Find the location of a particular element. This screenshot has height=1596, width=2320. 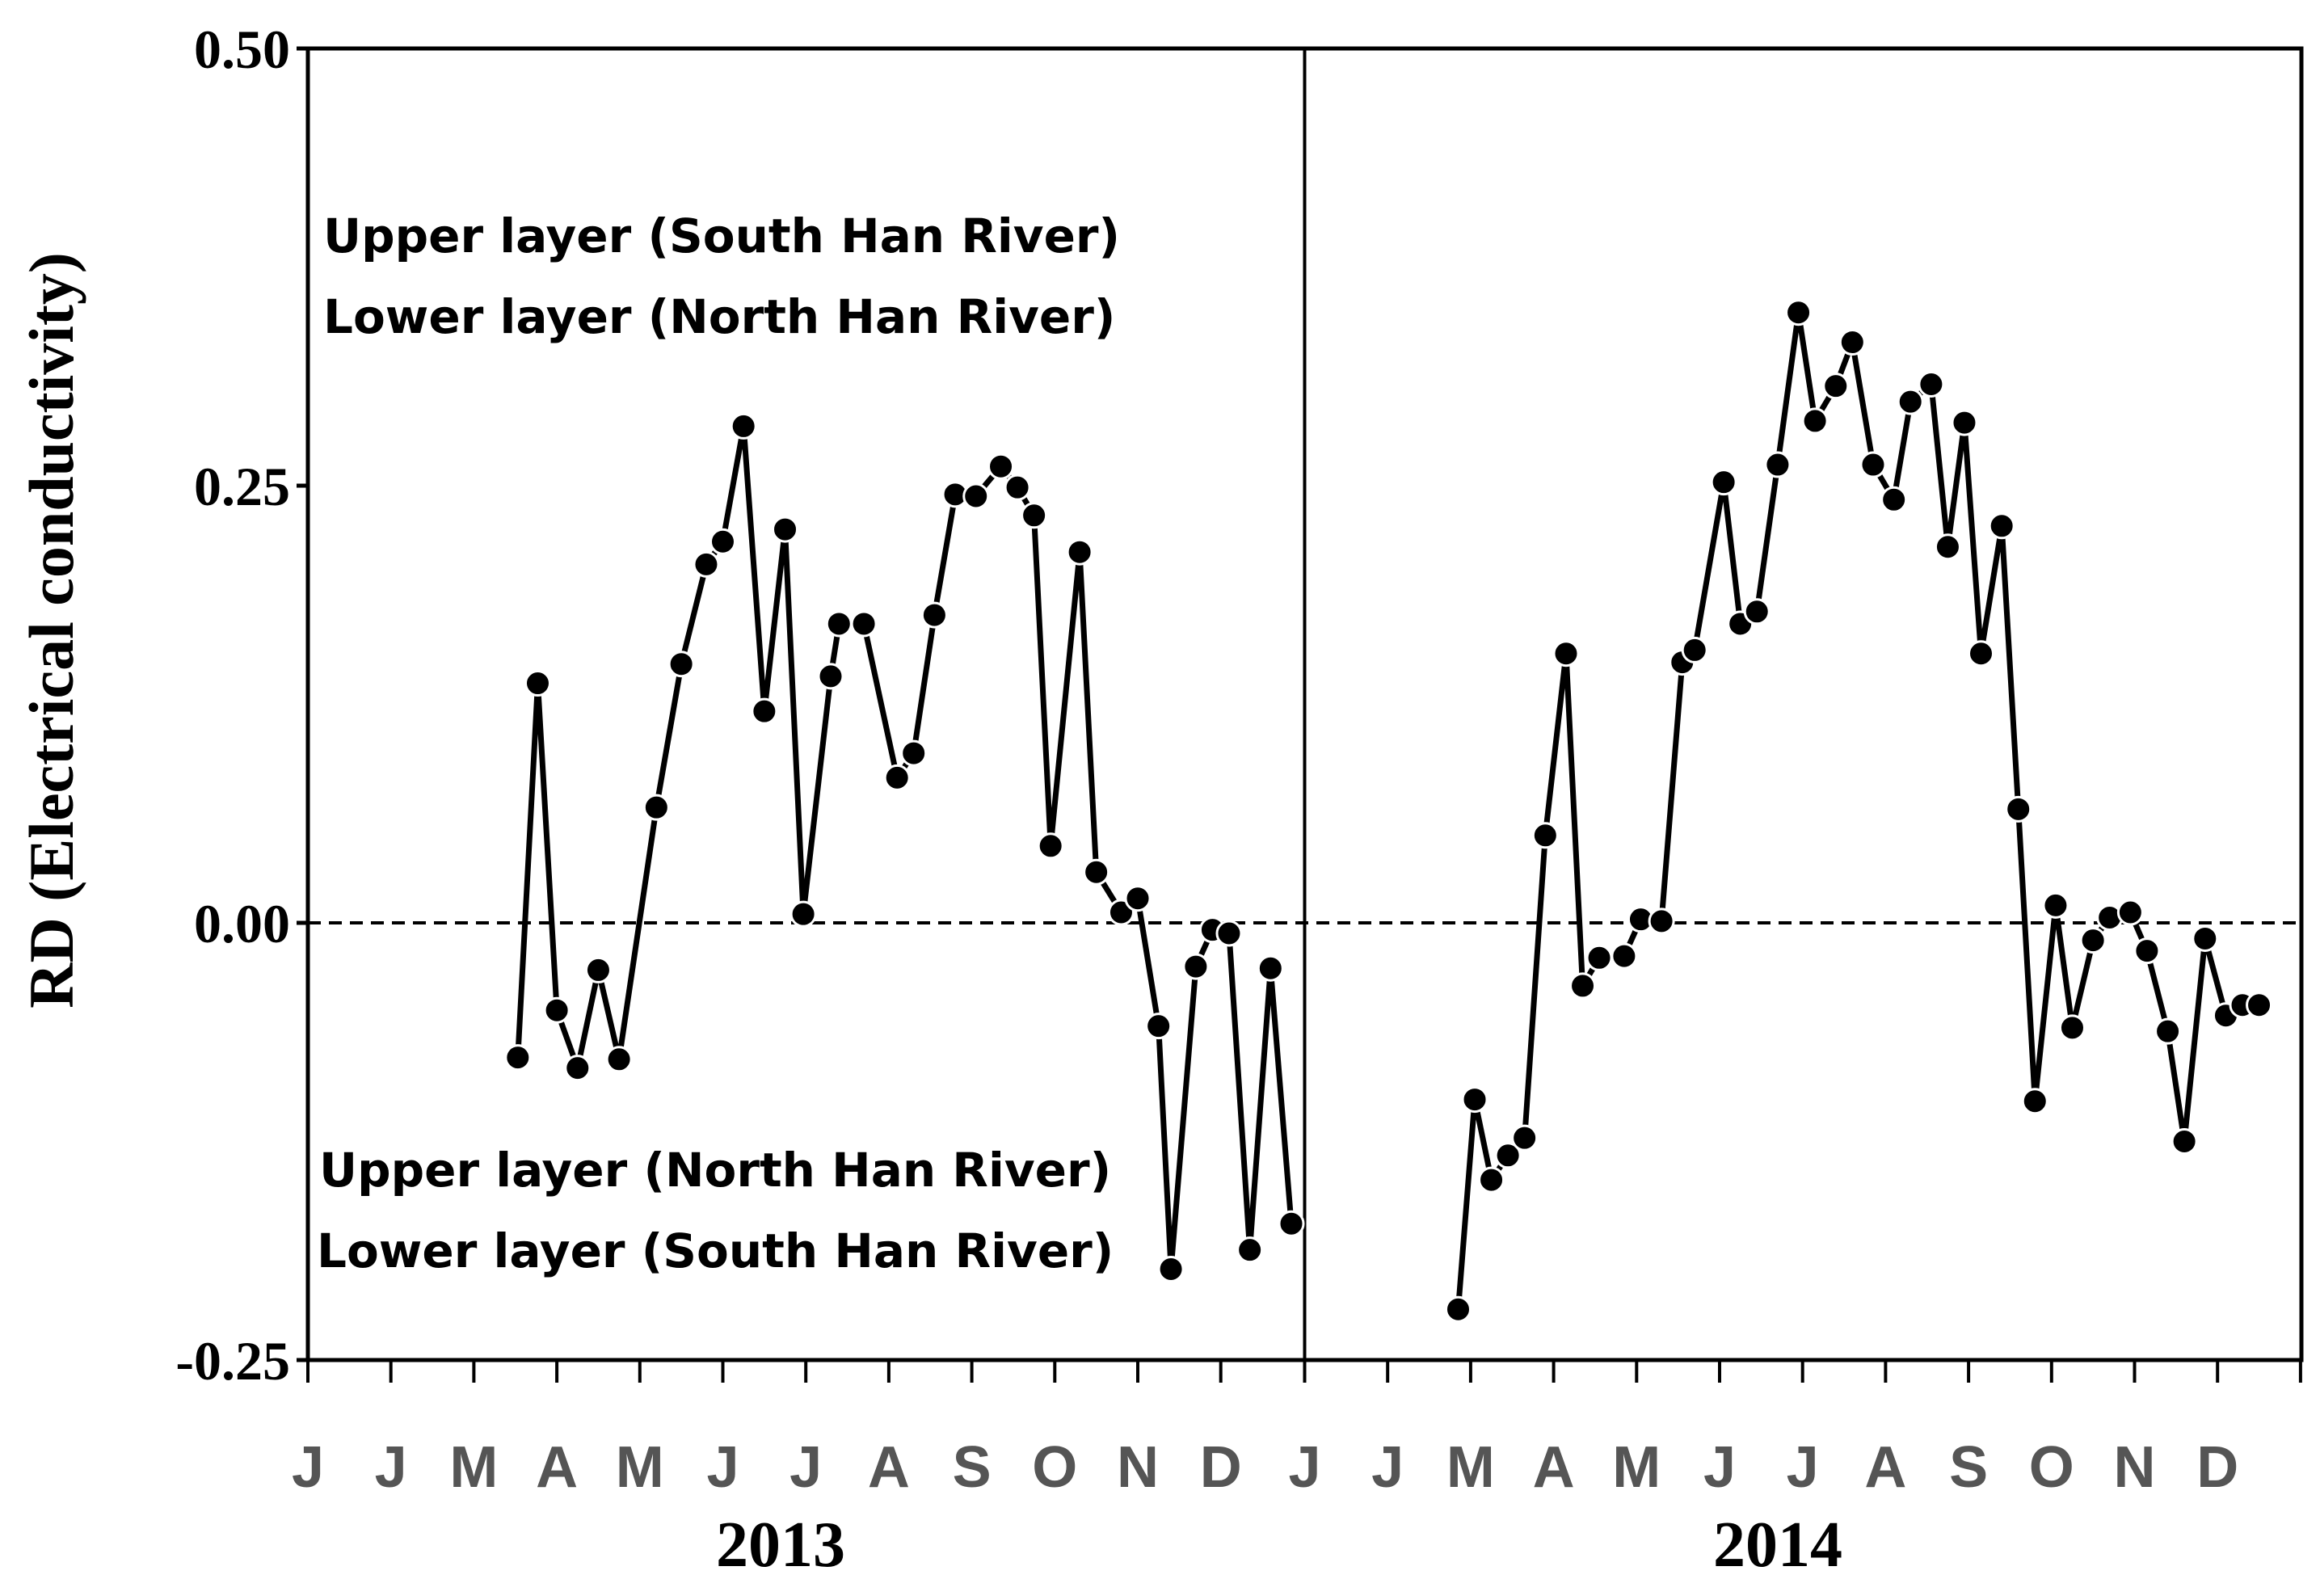

annotation-lower-line-2: Lower layer (South Han River) is located at coordinates (715, 1250).